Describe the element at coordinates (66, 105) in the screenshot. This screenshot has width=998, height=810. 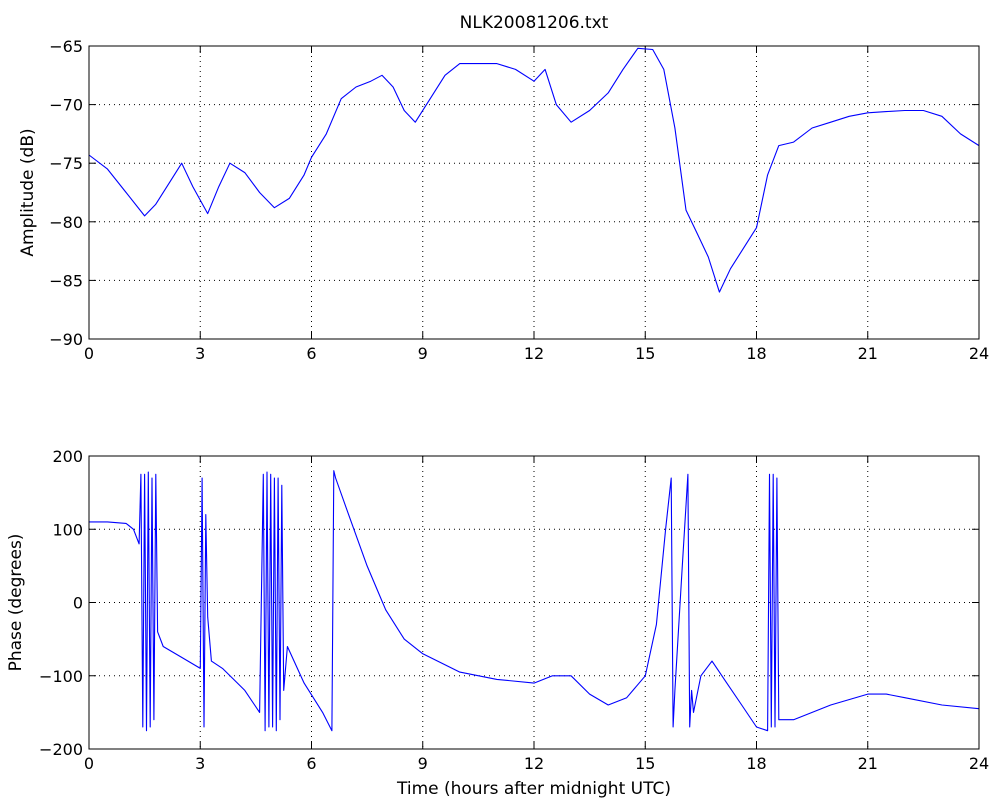
I see `amp-y-tick-label: −70` at that location.